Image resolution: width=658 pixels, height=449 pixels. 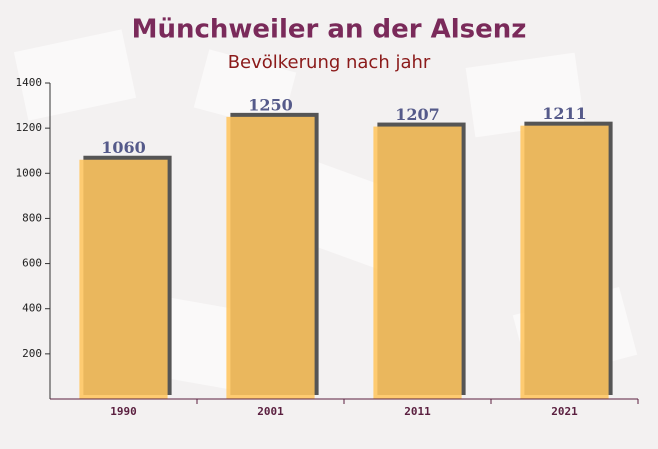 I want to click on x-tick-label: 2011, so click(x=417, y=411).